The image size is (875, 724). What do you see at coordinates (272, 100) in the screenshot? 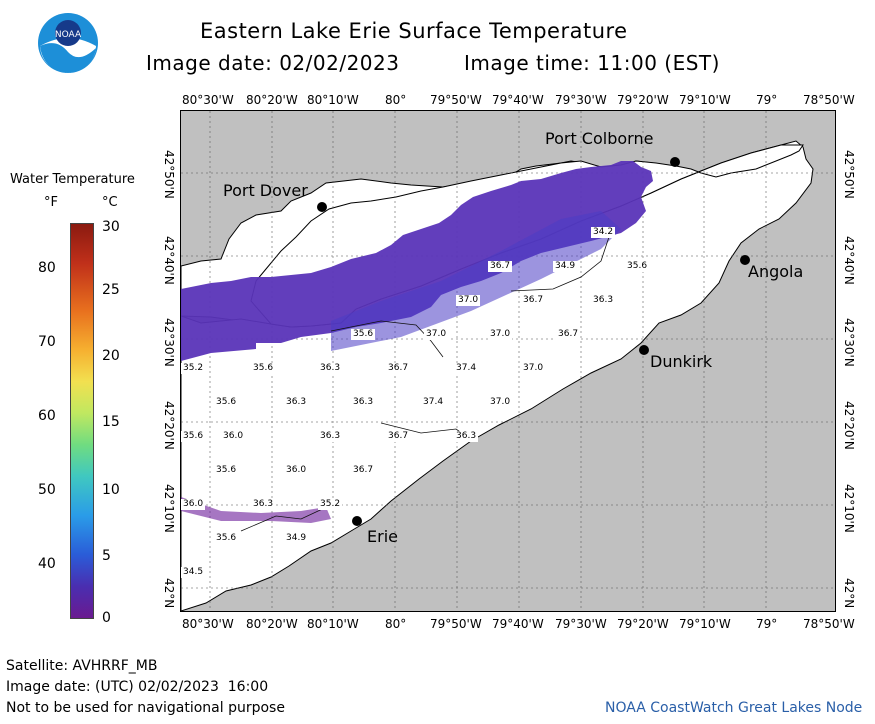
I see `lon-tick-top: 80°20'W` at bounding box center [272, 100].